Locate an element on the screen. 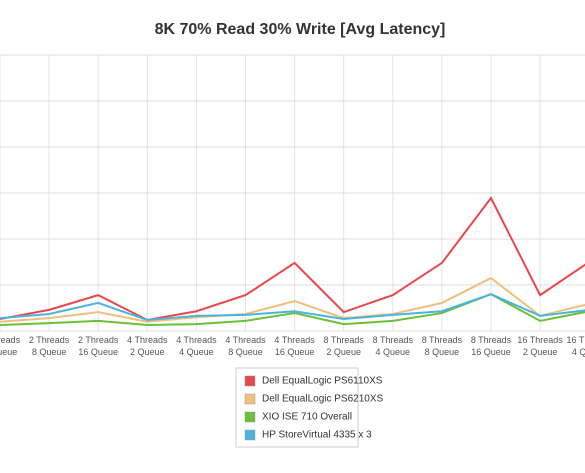  legend-label: Dell EqualLogic PS6210XS is located at coordinates (323, 399).